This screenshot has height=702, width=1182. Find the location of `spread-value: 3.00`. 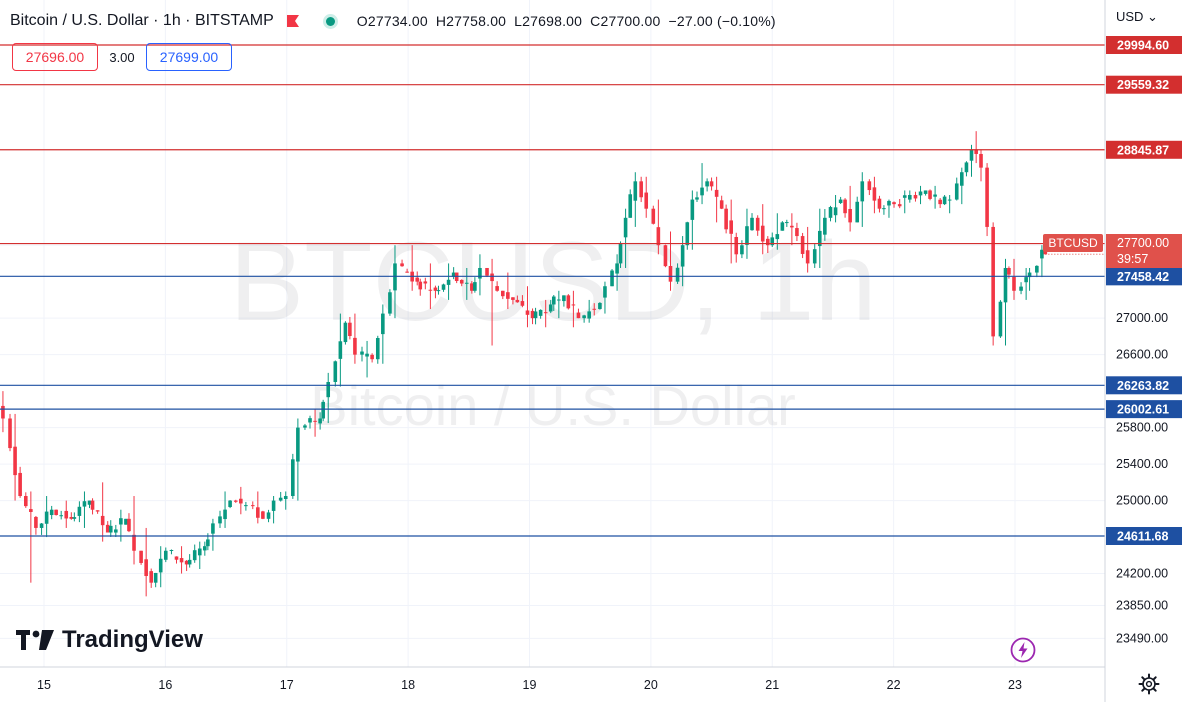

spread-value: 3.00 is located at coordinates (122, 57).